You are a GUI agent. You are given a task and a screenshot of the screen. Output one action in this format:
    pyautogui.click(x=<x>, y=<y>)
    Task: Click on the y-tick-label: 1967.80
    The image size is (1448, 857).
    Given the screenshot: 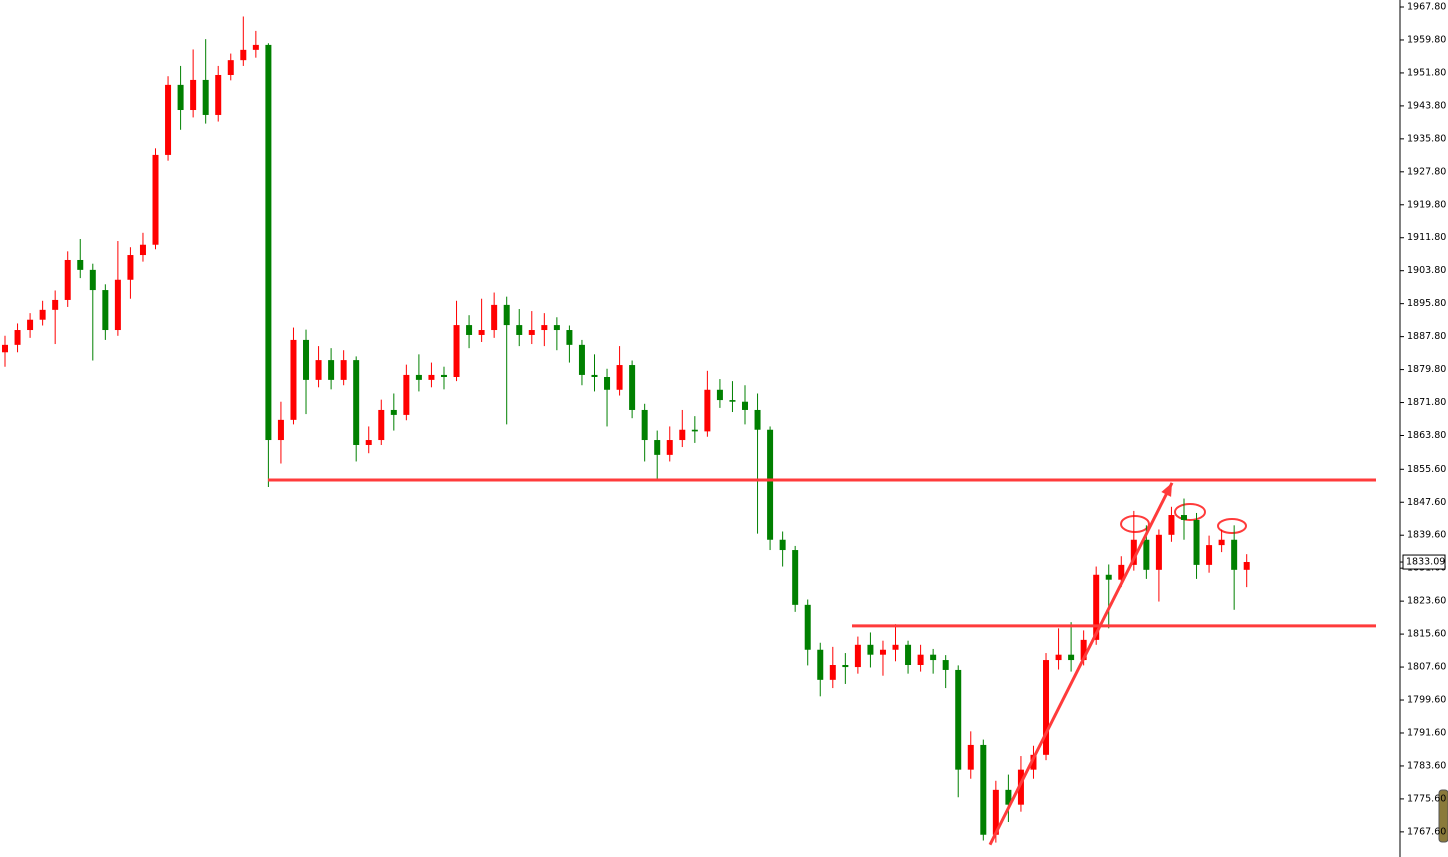 What is the action you would take?
    pyautogui.click(x=1426, y=7)
    